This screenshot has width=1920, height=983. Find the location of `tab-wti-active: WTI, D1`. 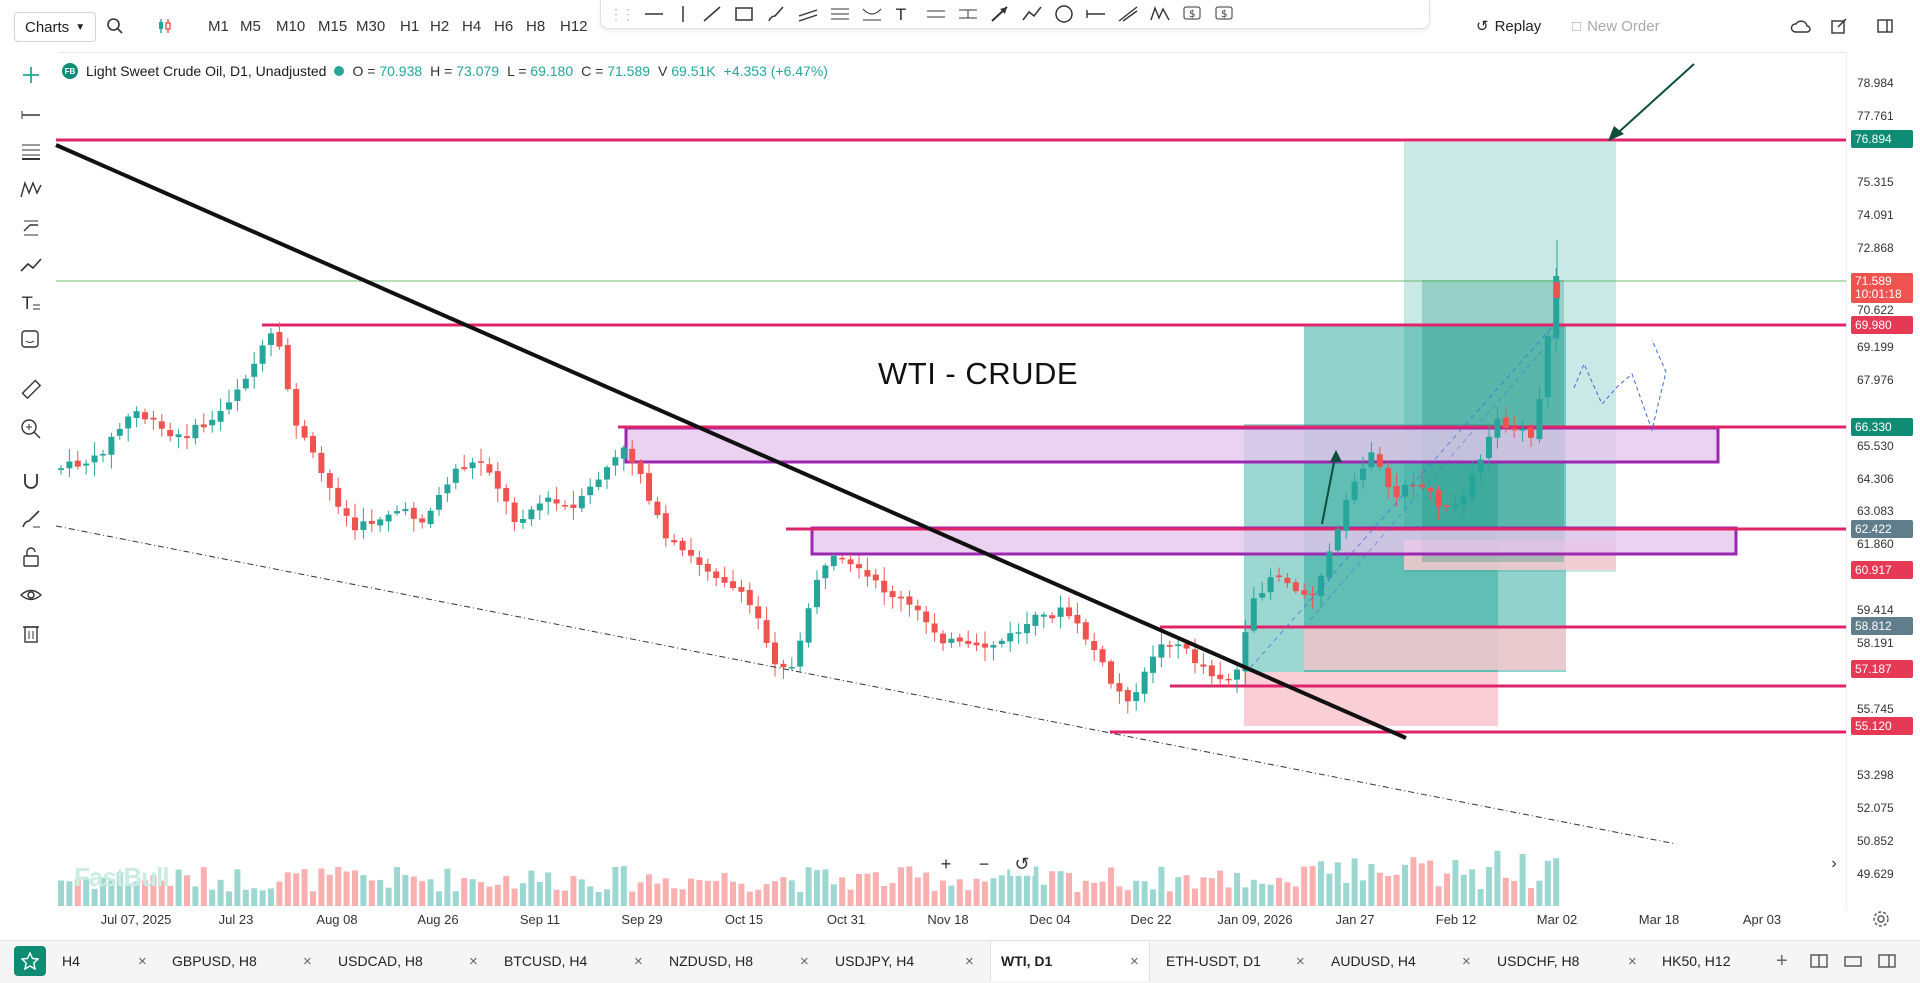

tab-wti-active: WTI, D1 is located at coordinates (1070, 961).